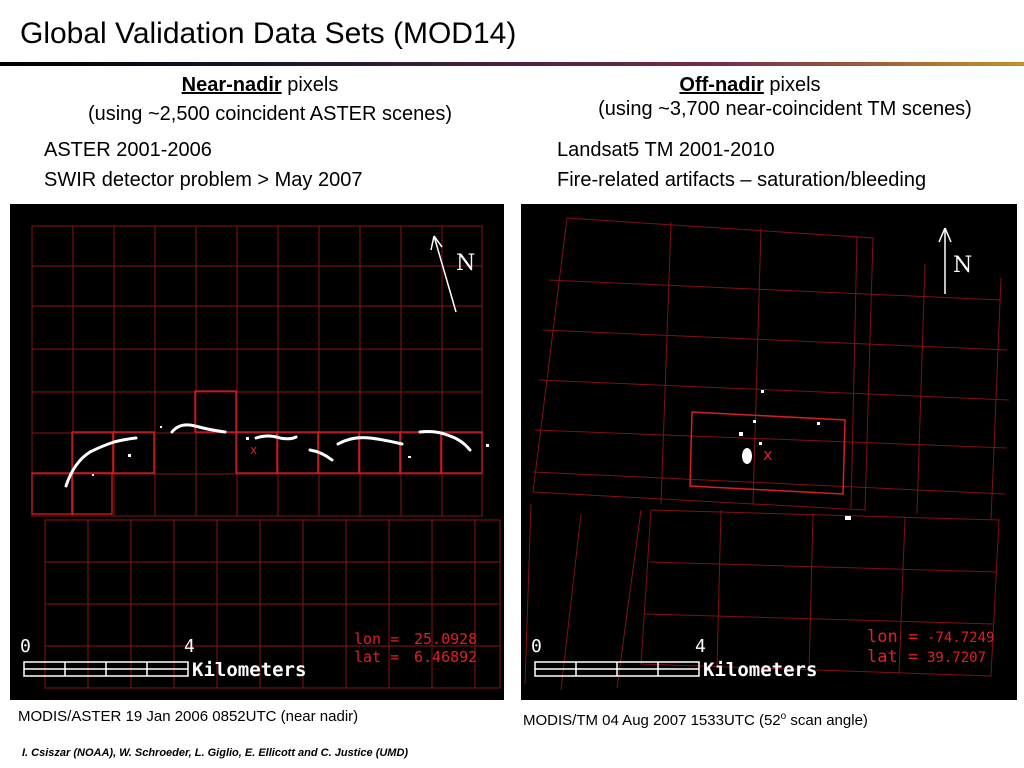 The height and width of the screenshot is (768, 1024). I want to click on left-bullet-1: ASTER 2001-2006, so click(128, 150).